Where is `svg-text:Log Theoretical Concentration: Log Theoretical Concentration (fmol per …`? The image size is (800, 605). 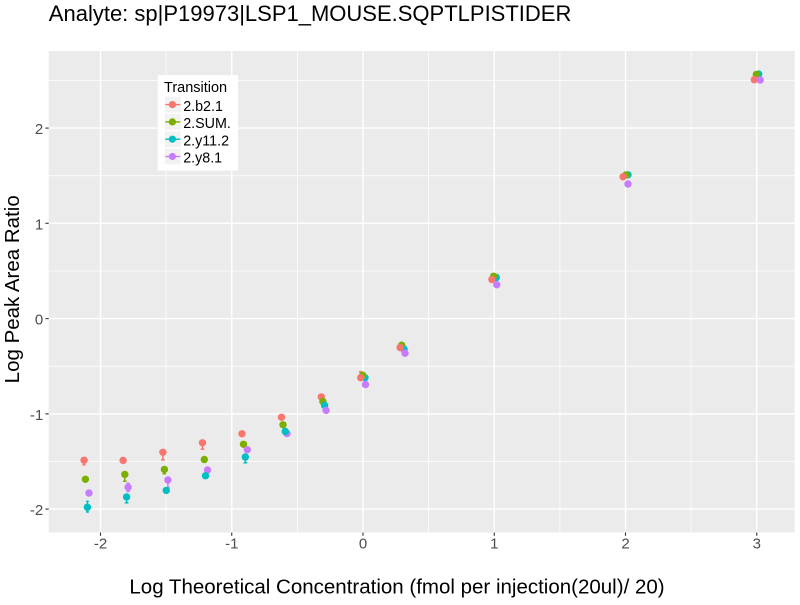 svg-text:Log Theoretical Concentration: Log Theoretical Concentration (fmol per … is located at coordinates (396, 587).